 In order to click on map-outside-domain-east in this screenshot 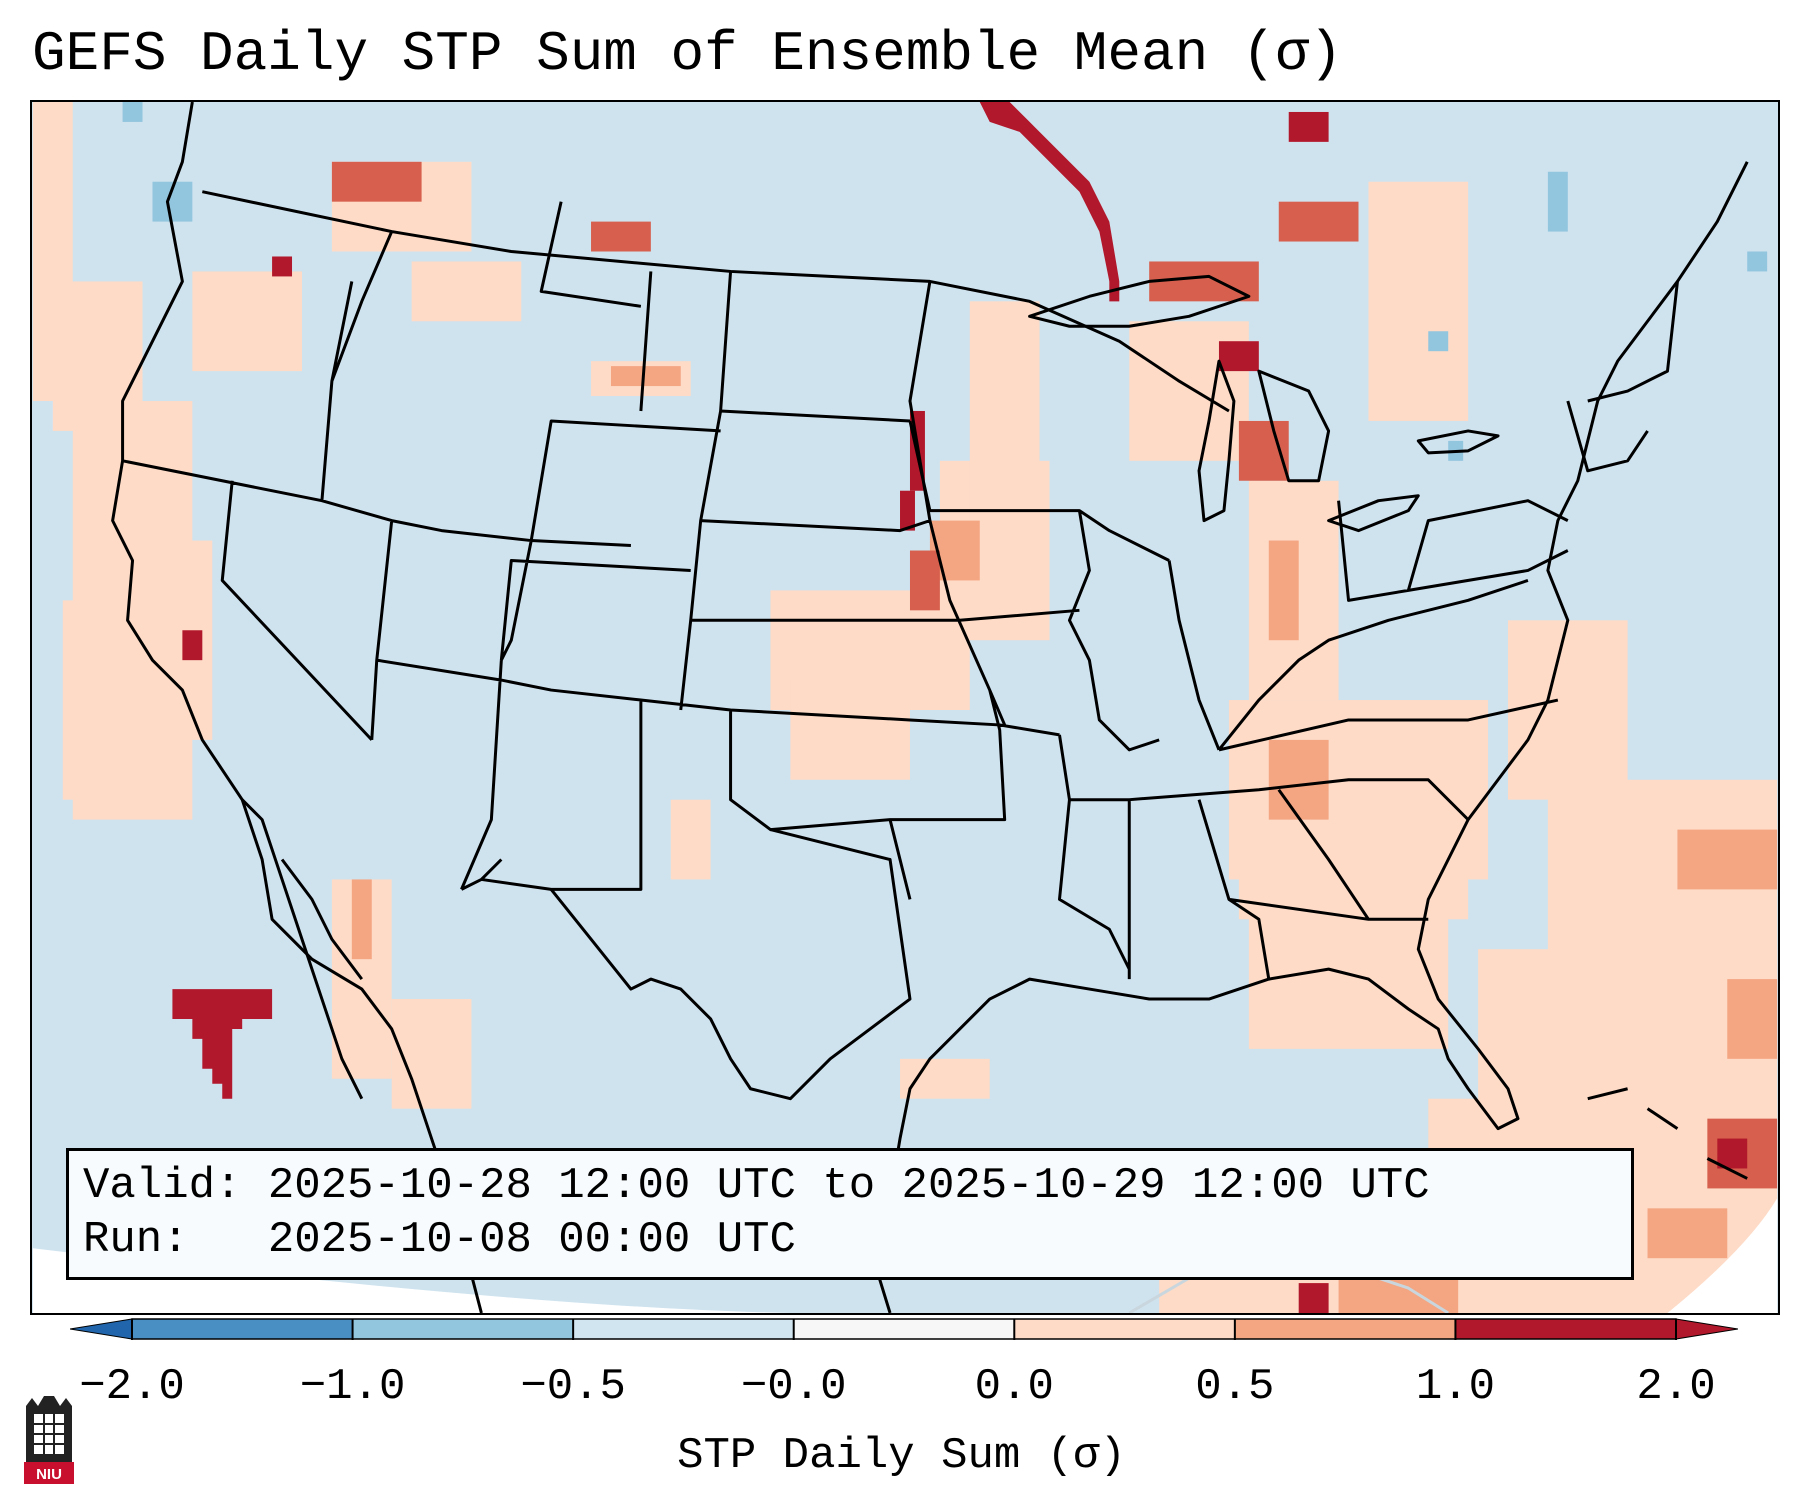, I will do `click(1722, 1255)`.